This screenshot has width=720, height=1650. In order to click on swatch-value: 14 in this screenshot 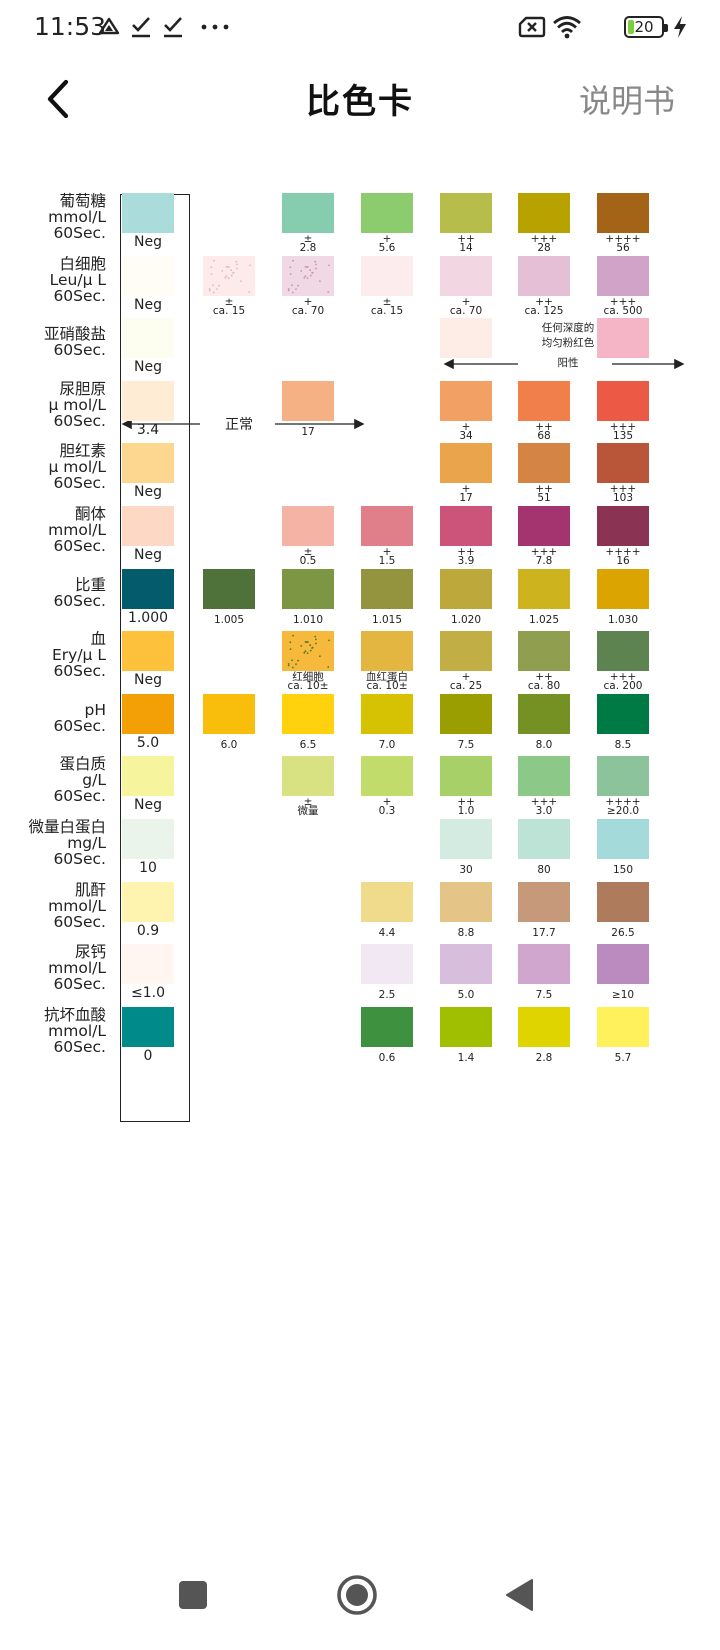, I will do `click(466, 248)`.